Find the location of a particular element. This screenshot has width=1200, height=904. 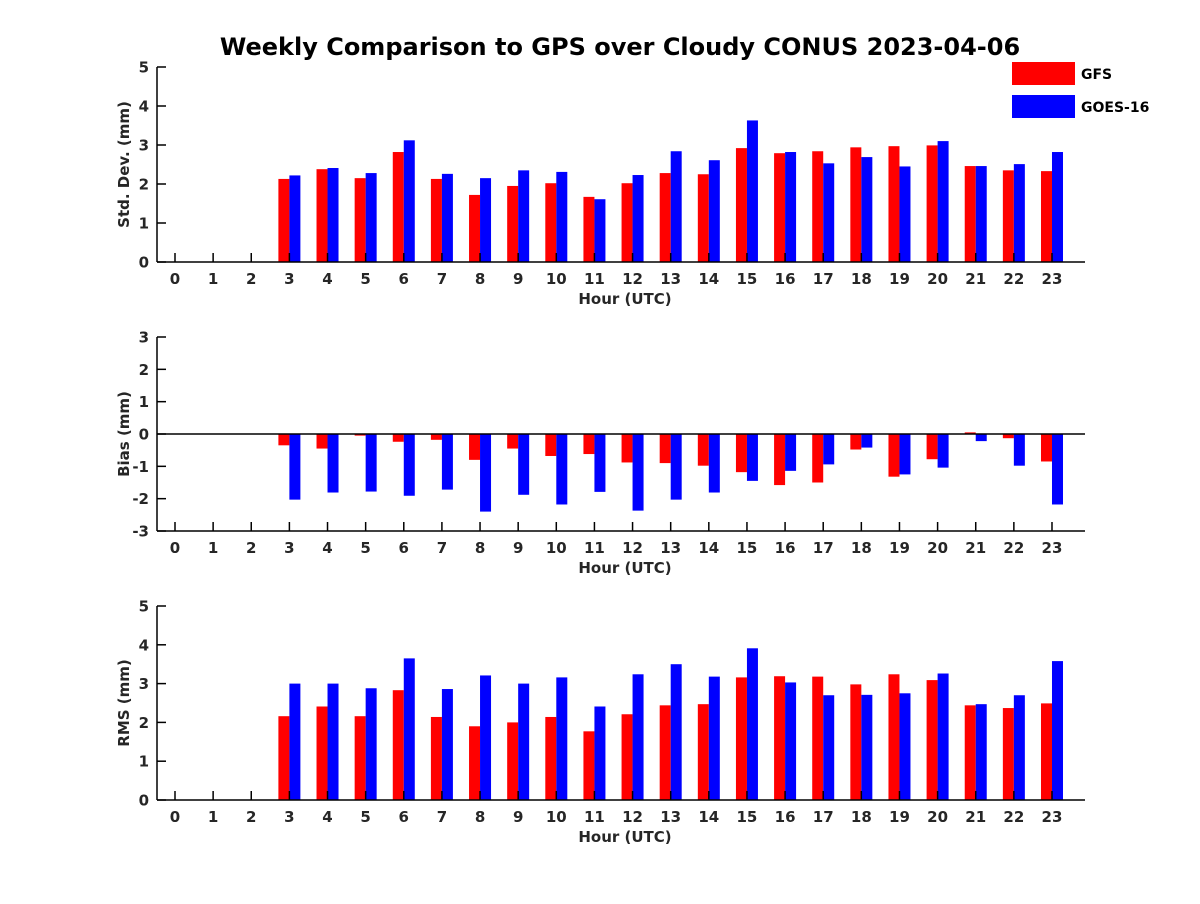

x-tick-label: 16 is located at coordinates (785, 548).